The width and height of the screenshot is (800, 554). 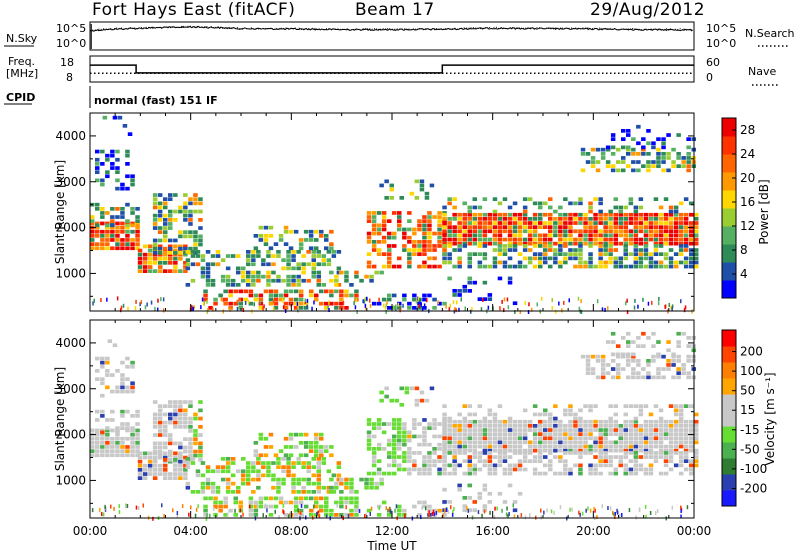 I want to click on colorbar-frame, so click(x=729, y=418).